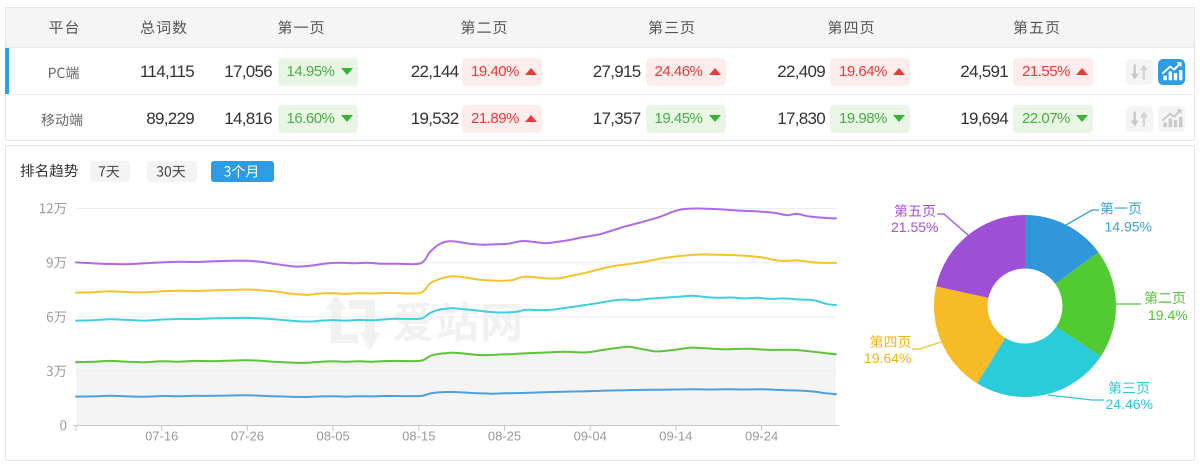  What do you see at coordinates (1168, 315) in the screenshot?
I see `svg-text: 19.4%` at bounding box center [1168, 315].